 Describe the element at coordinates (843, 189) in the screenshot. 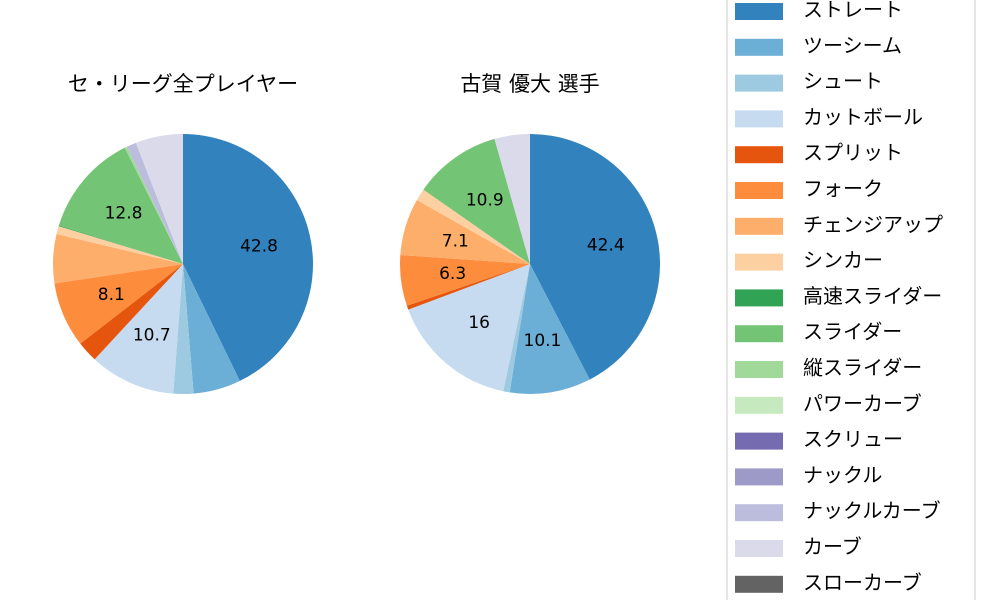

I see `legend-label: フォーク` at that location.